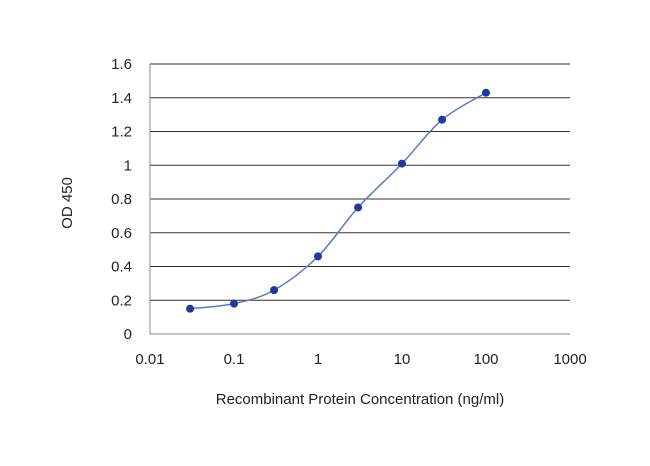  What do you see at coordinates (67, 203) in the screenshot?
I see `y-axis-title: OD 450` at bounding box center [67, 203].